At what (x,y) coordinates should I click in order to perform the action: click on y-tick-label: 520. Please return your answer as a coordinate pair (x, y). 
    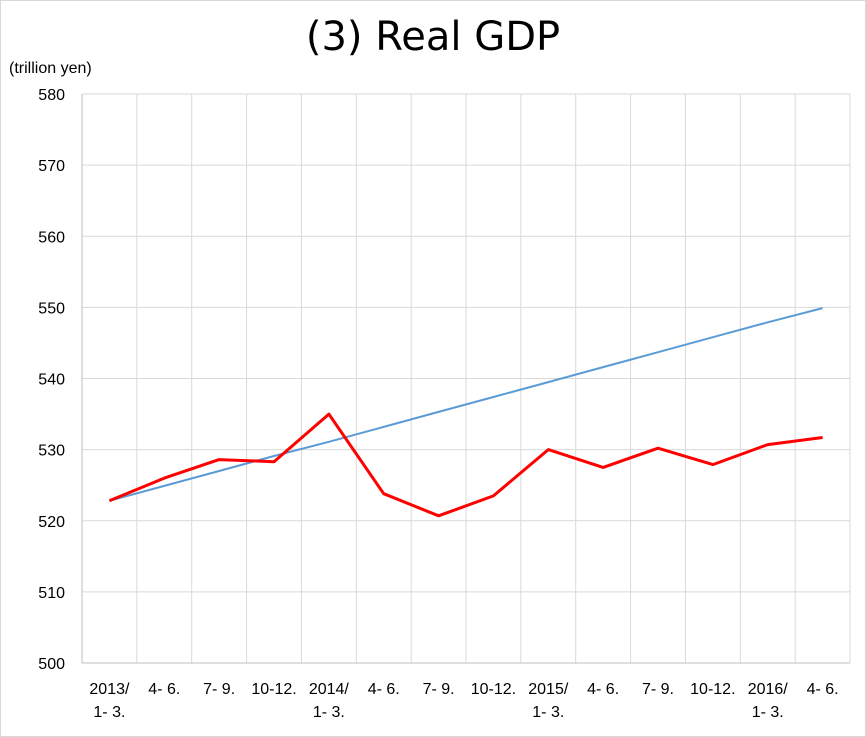
    Looking at the image, I should click on (51, 522).